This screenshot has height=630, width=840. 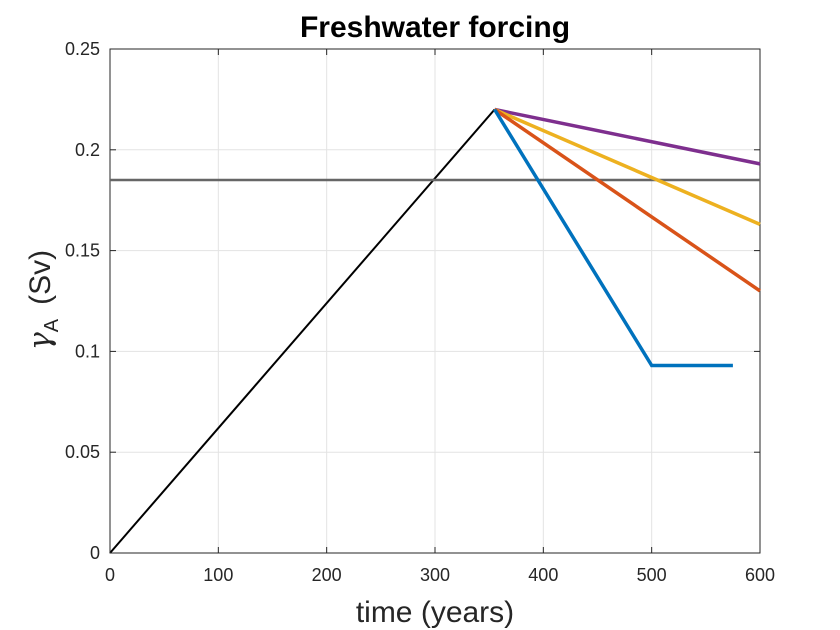 What do you see at coordinates (543, 575) in the screenshot?
I see `x-tick-label: 400` at bounding box center [543, 575].